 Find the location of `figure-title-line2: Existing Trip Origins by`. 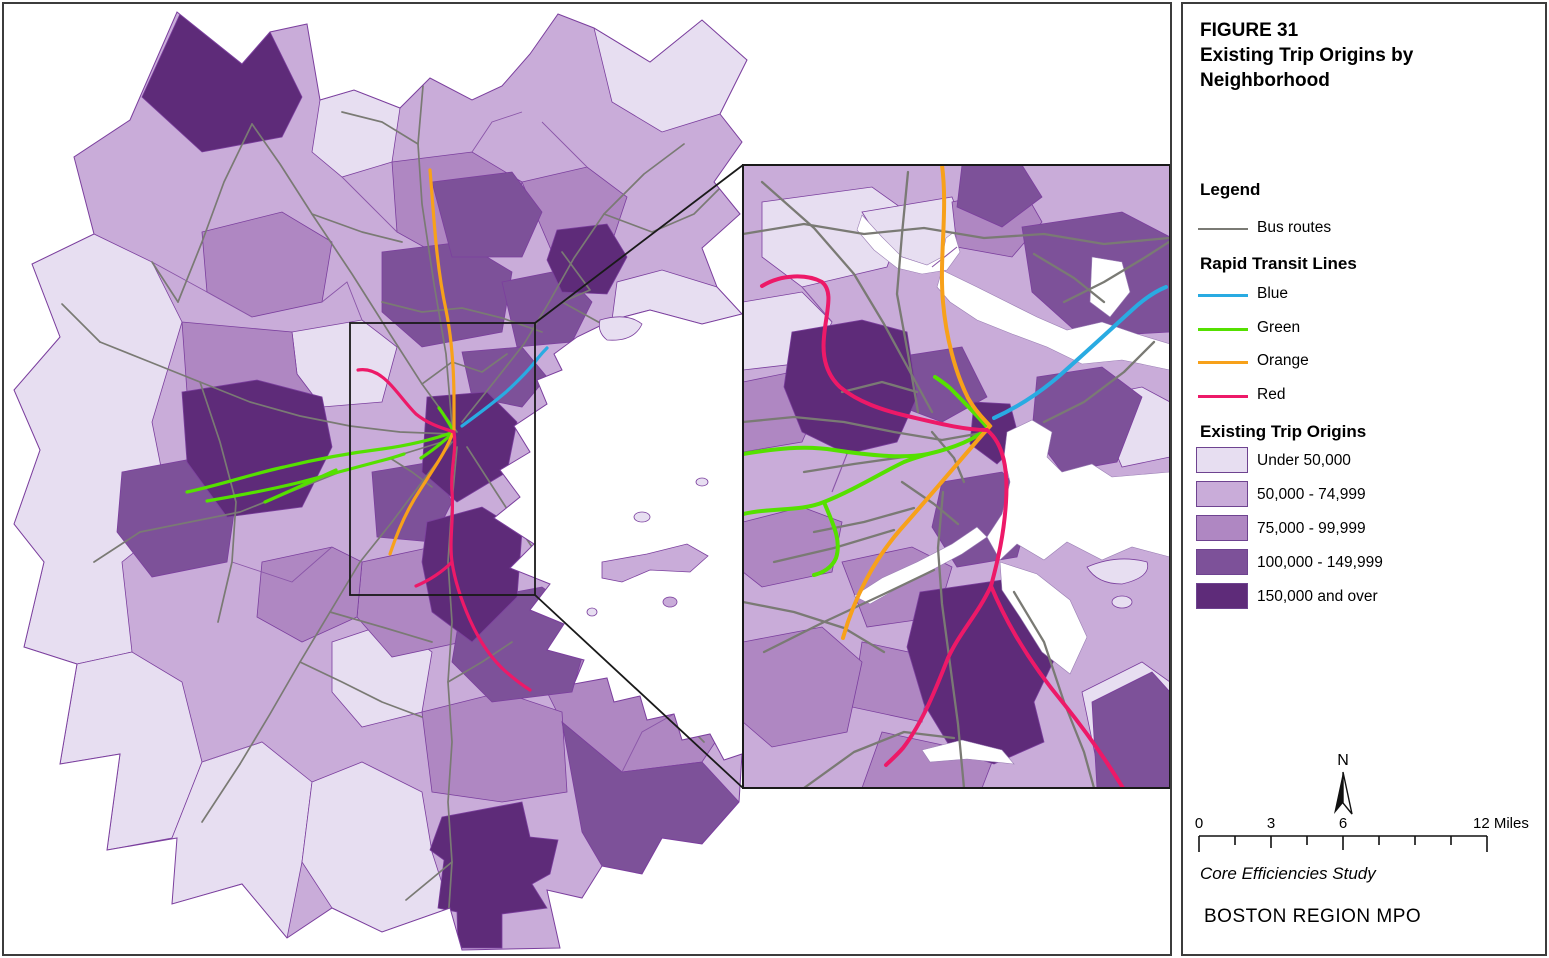

figure-title-line2: Existing Trip Origins by is located at coordinates (1307, 55).